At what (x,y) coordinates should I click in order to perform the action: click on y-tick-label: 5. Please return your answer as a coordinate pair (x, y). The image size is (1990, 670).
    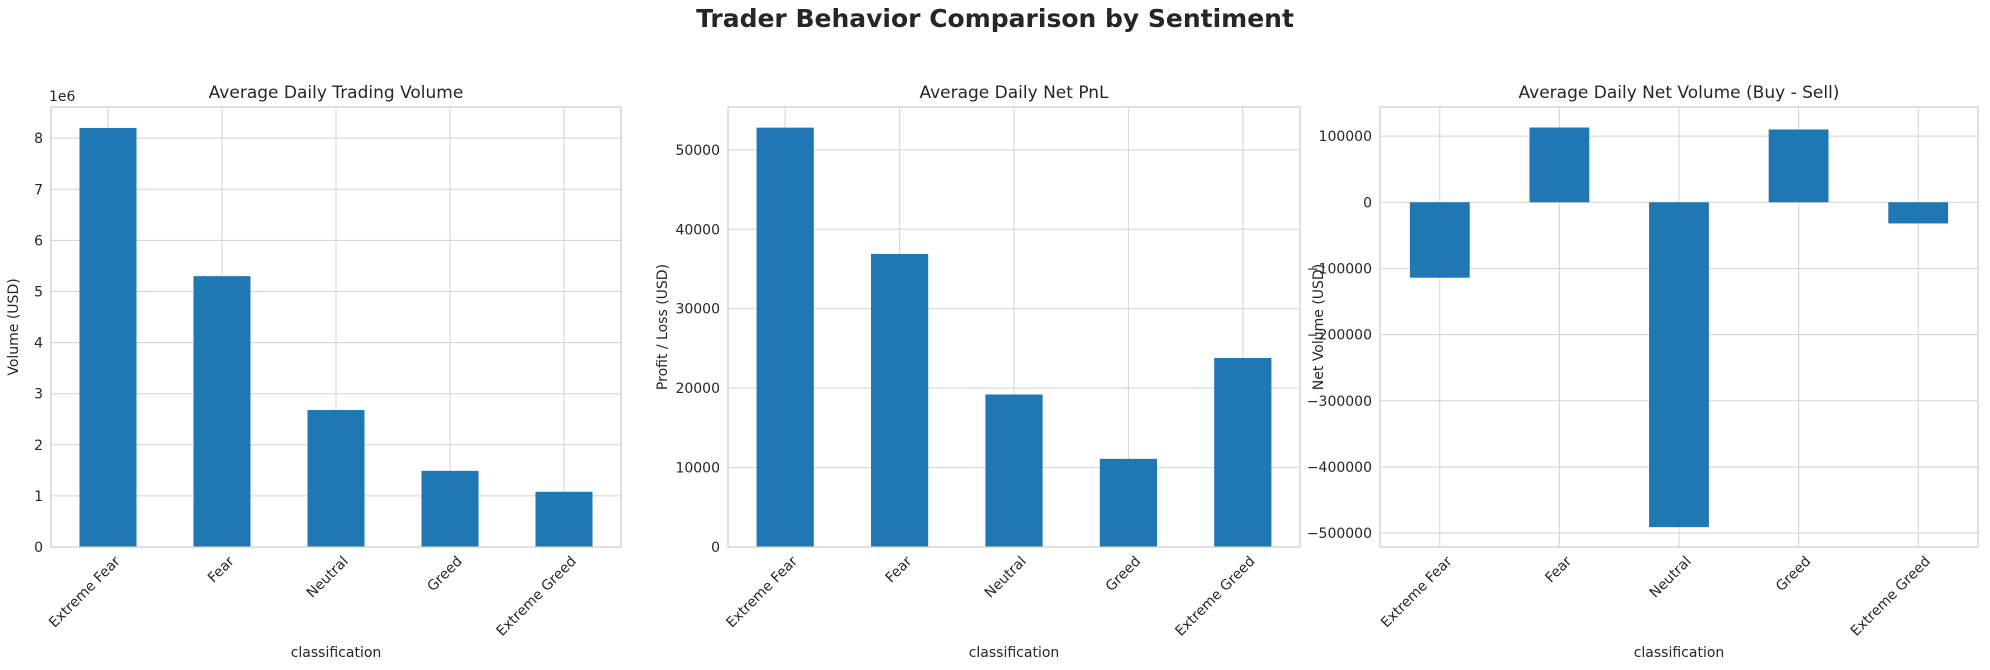
    Looking at the image, I should click on (38, 292).